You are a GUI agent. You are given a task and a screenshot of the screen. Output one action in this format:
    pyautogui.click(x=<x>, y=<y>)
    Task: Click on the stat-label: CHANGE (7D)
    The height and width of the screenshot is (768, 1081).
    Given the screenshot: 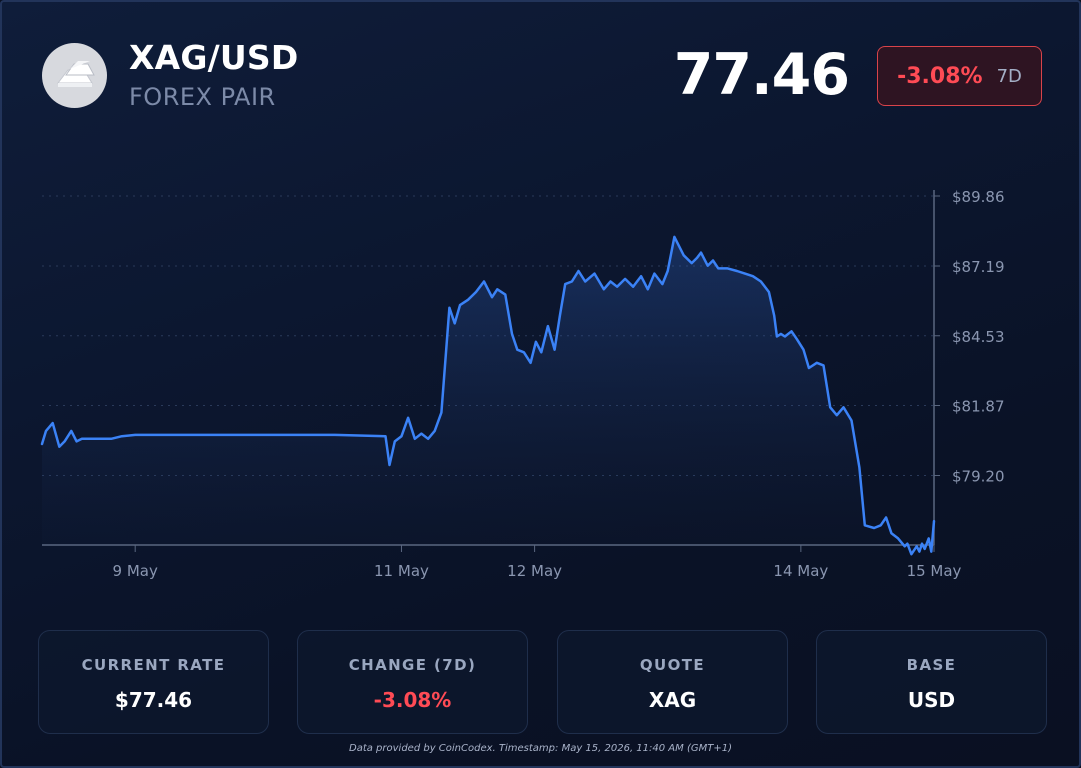 What is the action you would take?
    pyautogui.click(x=412, y=665)
    